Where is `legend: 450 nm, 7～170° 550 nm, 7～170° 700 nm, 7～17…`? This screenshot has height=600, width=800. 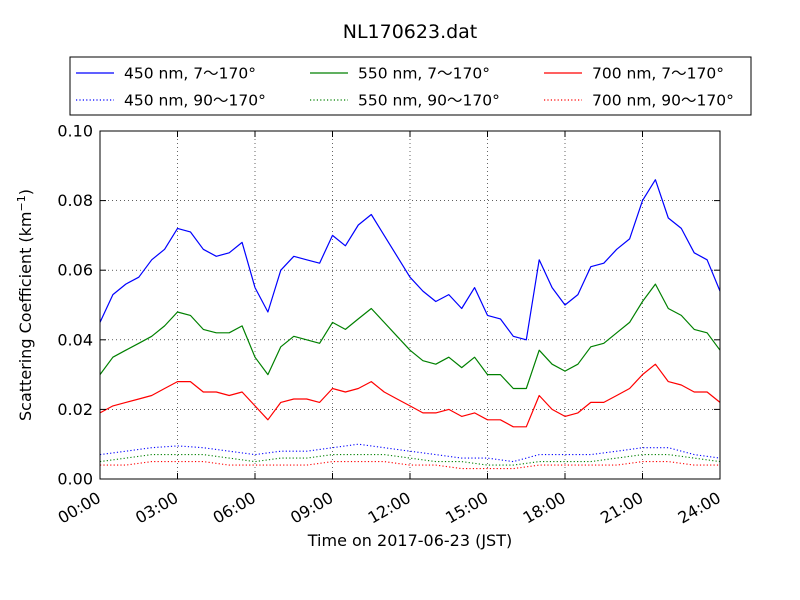 legend: 450 nm, 7～170° 550 nm, 7～170° 700 nm, 7～17… is located at coordinates (410, 86).